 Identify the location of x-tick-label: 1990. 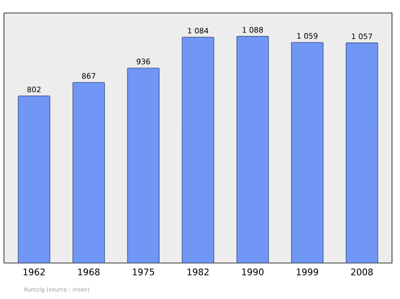
(253, 272).